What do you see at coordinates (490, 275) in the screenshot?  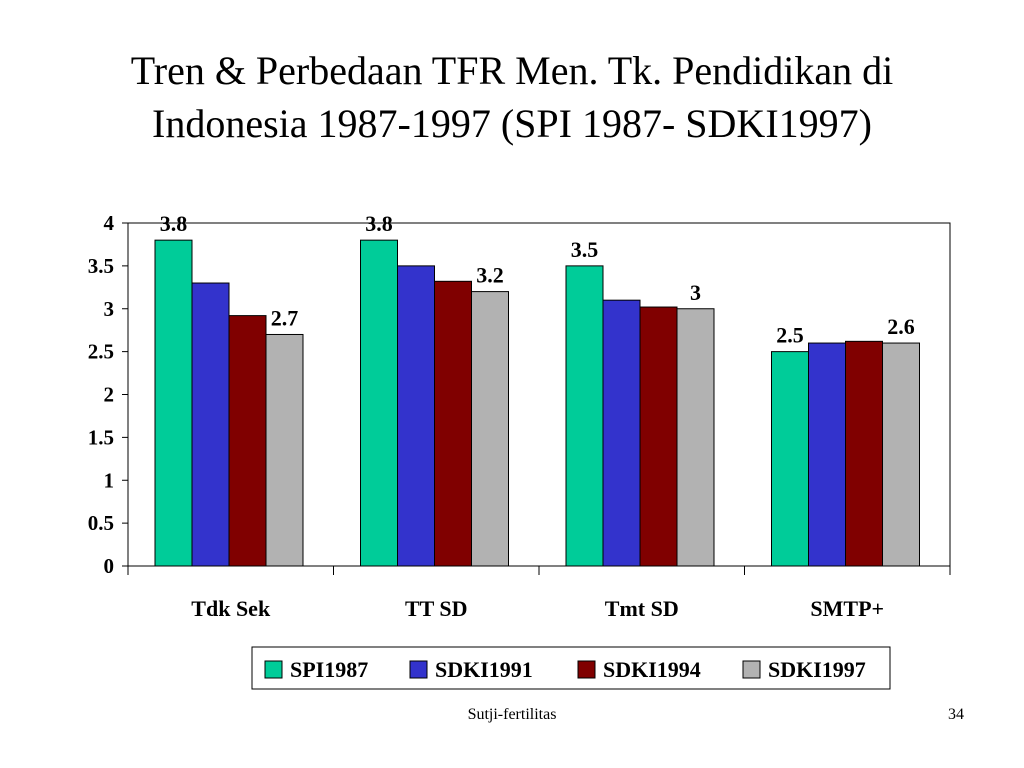 I see `data-label: 3.2` at bounding box center [490, 275].